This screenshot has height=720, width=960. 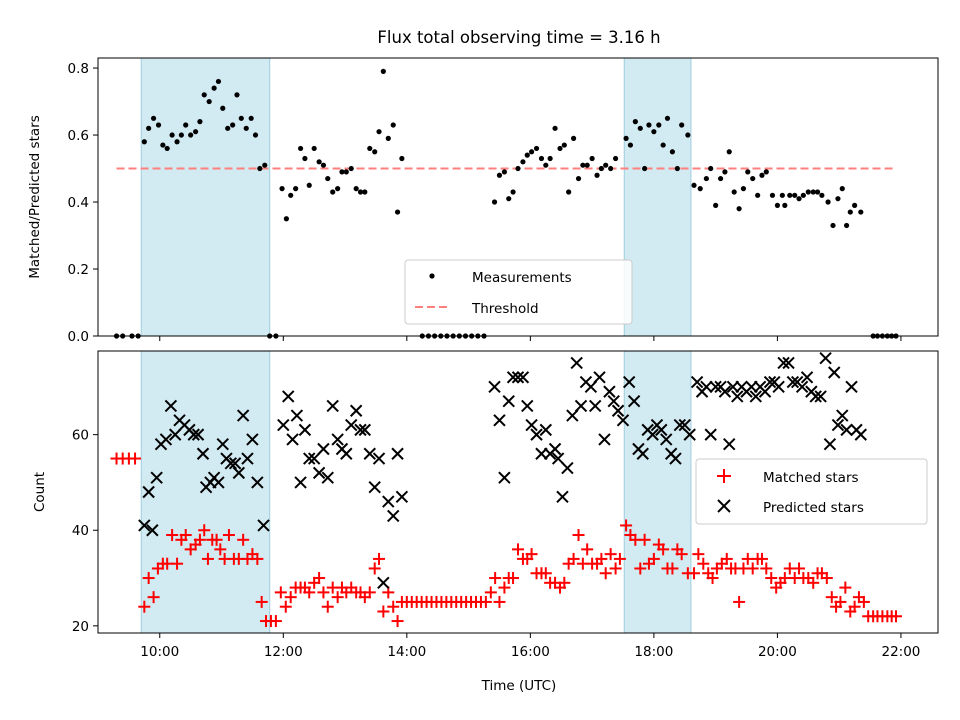 I want to click on legend-measurements-marker, so click(x=432, y=276).